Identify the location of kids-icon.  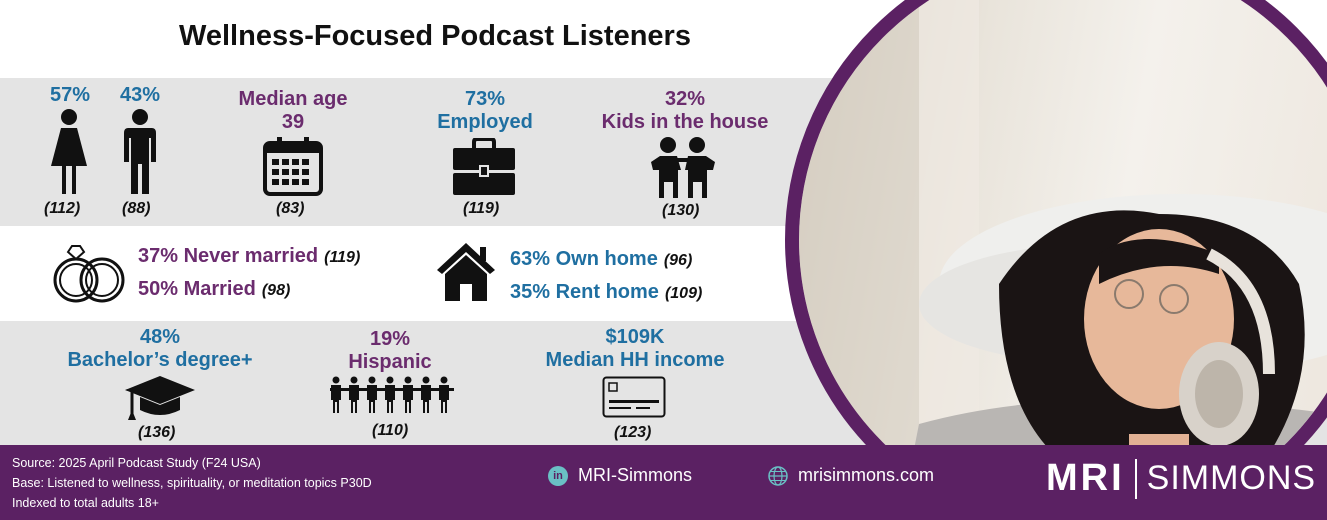
(683, 167).